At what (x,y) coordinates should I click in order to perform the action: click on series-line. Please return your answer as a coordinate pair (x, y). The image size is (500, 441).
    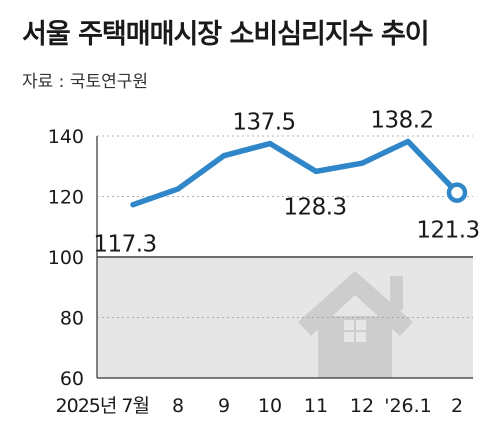
    Looking at the image, I should click on (299, 173).